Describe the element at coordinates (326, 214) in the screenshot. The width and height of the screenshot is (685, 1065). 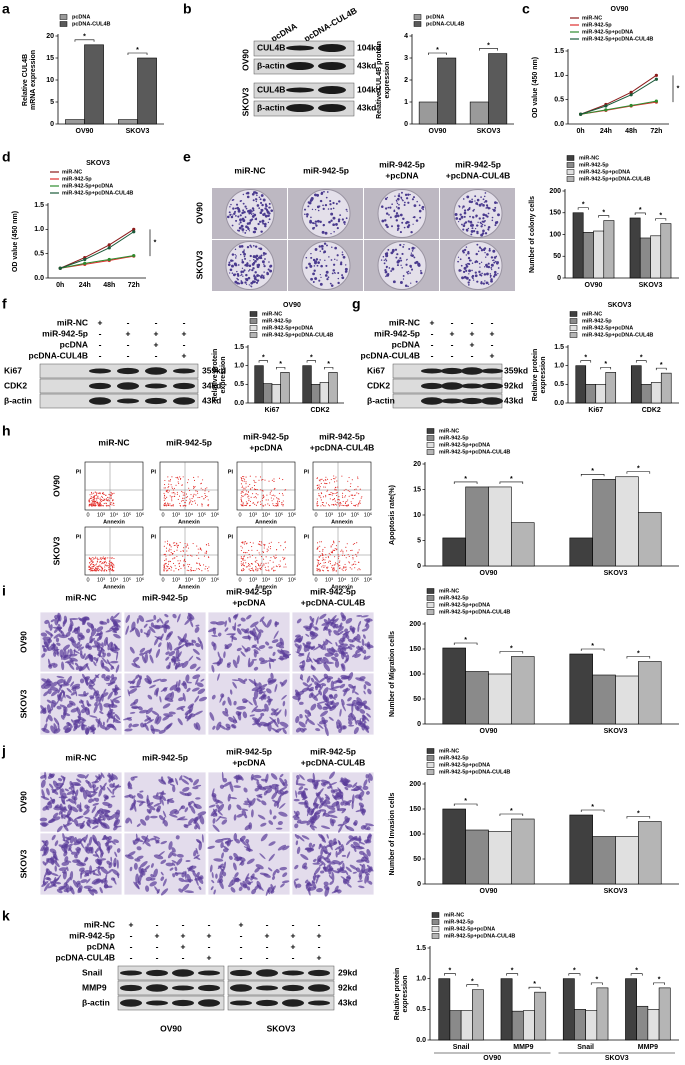
I see `dish` at that location.